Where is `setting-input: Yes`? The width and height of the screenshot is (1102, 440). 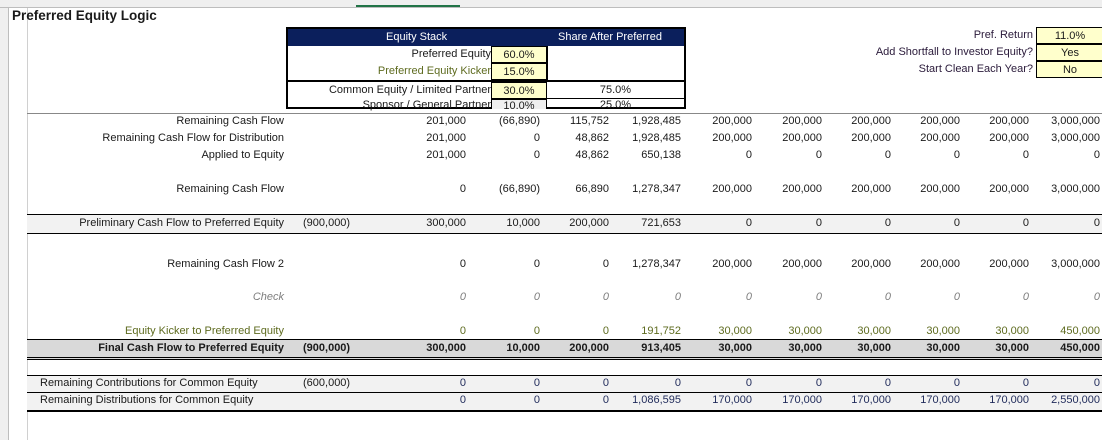
setting-input: Yes is located at coordinates (1069, 52).